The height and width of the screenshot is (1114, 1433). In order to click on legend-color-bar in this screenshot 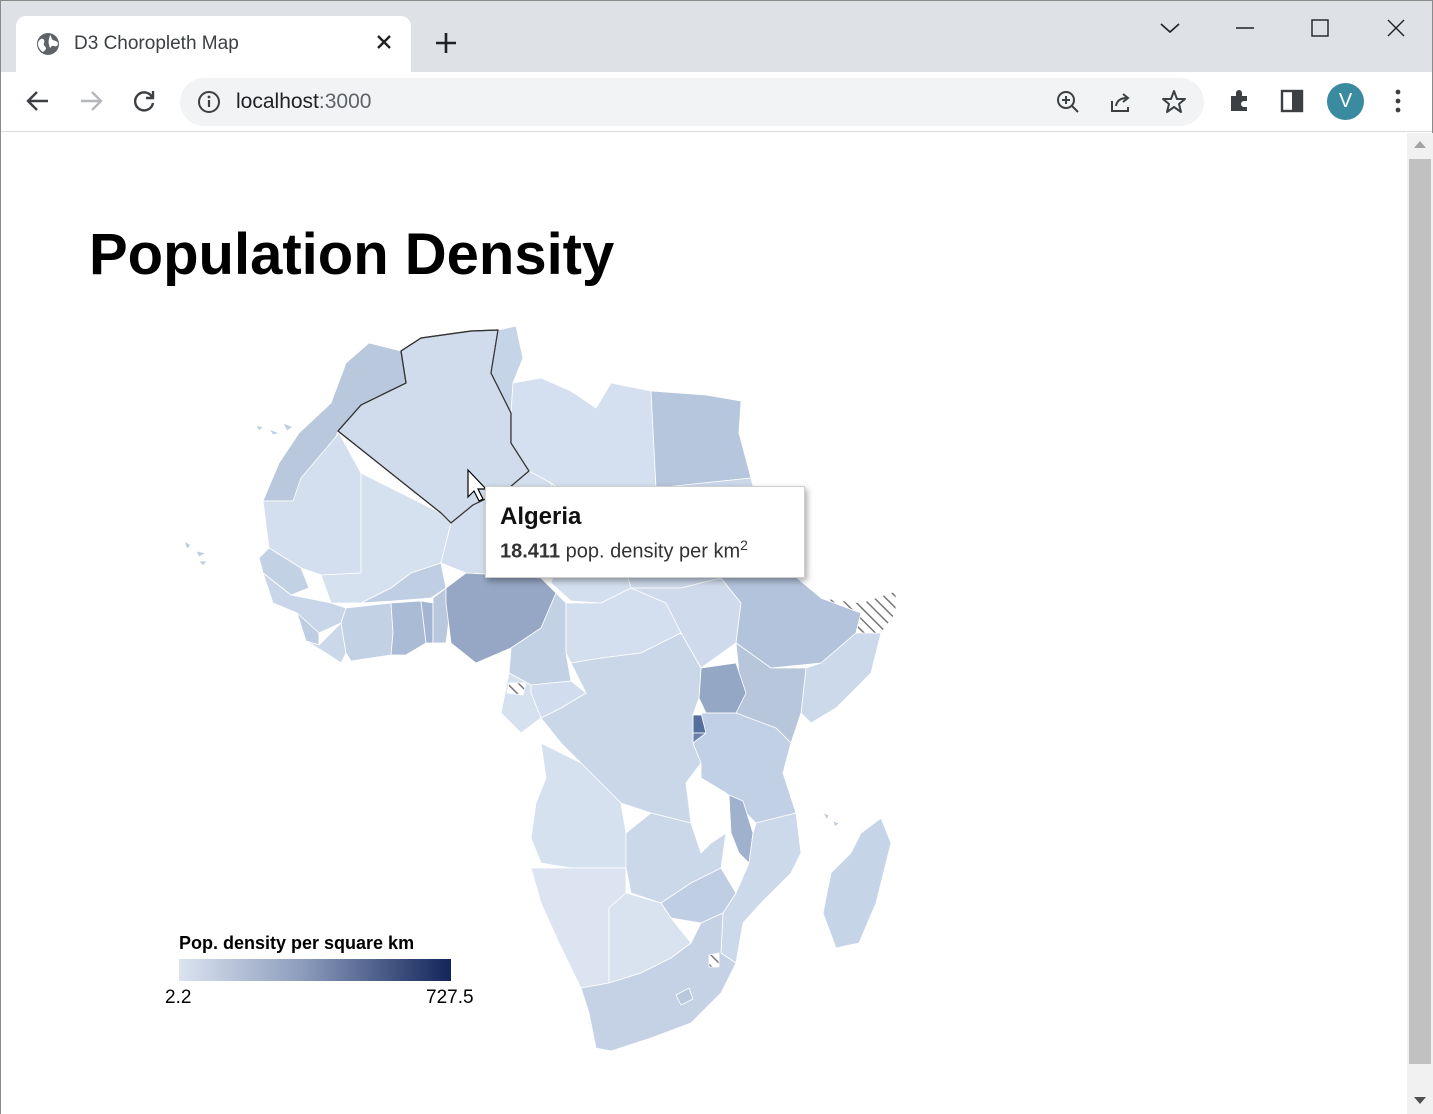, I will do `click(315, 970)`.